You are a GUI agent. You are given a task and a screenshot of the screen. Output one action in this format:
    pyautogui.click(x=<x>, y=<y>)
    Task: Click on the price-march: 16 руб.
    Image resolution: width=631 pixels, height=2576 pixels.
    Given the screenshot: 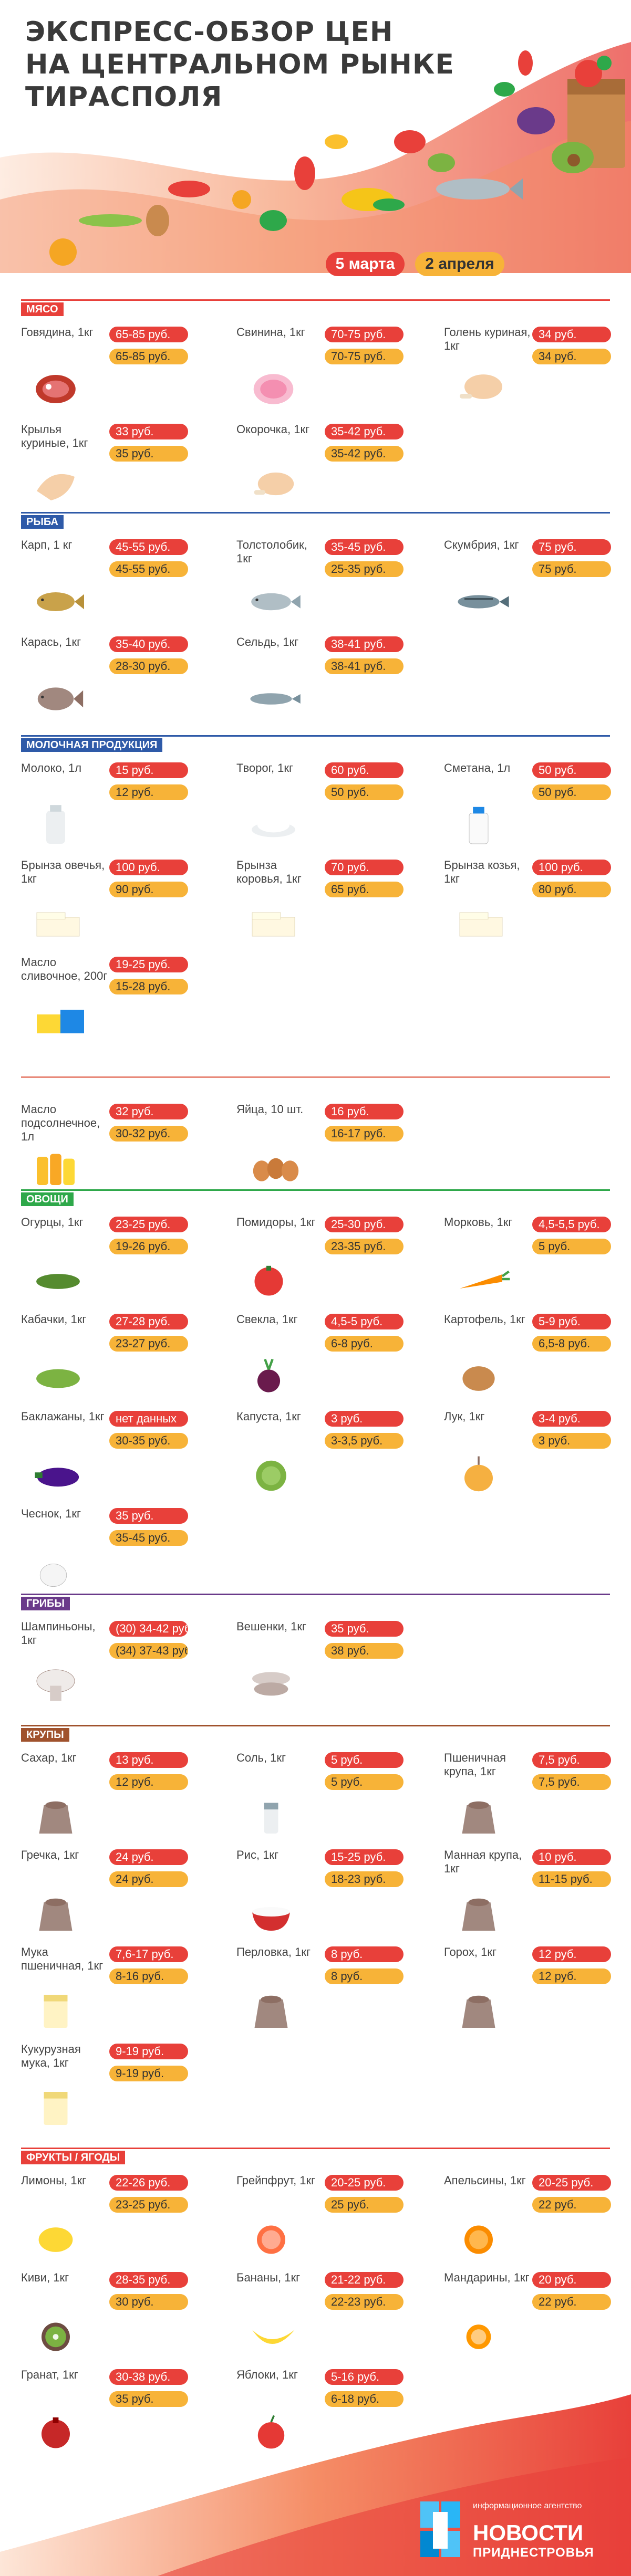 What is the action you would take?
    pyautogui.click(x=364, y=1111)
    